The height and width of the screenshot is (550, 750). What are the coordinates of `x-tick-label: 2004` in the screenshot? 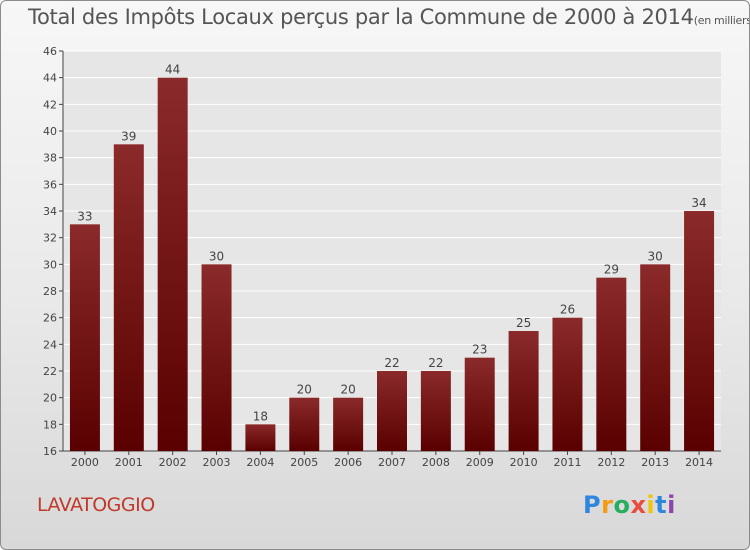 It's located at (260, 462).